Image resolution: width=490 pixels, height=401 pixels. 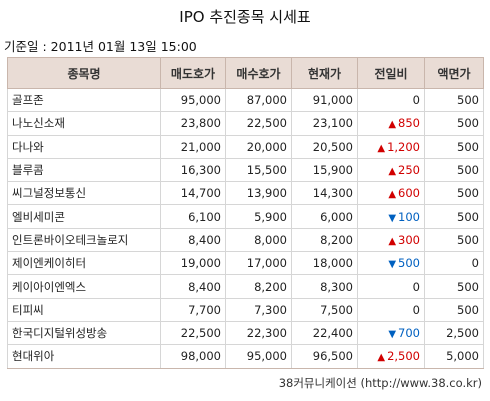 I want to click on header-stock-name: 종목명, so click(x=84, y=73).